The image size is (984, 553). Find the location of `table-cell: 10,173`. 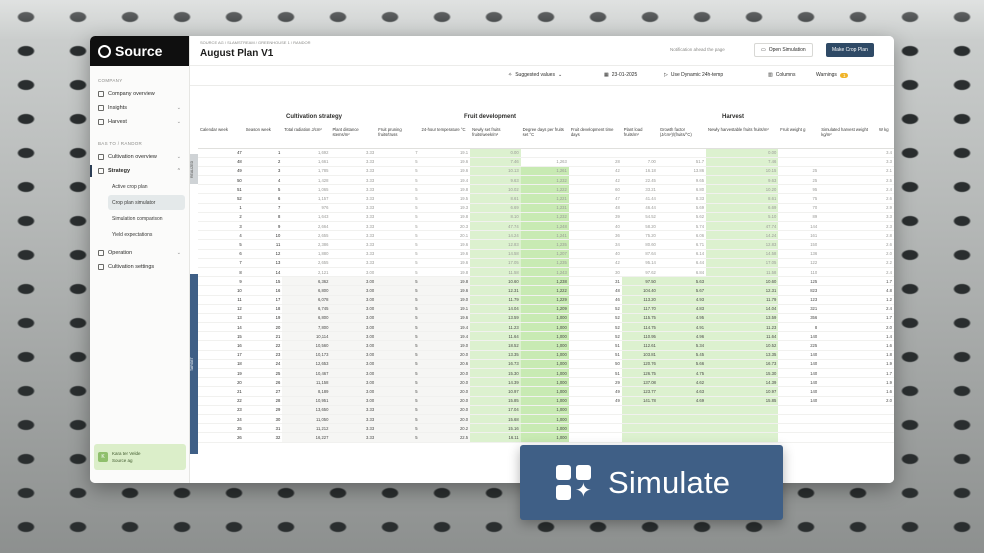

table-cell: 10,173 is located at coordinates (306, 355).